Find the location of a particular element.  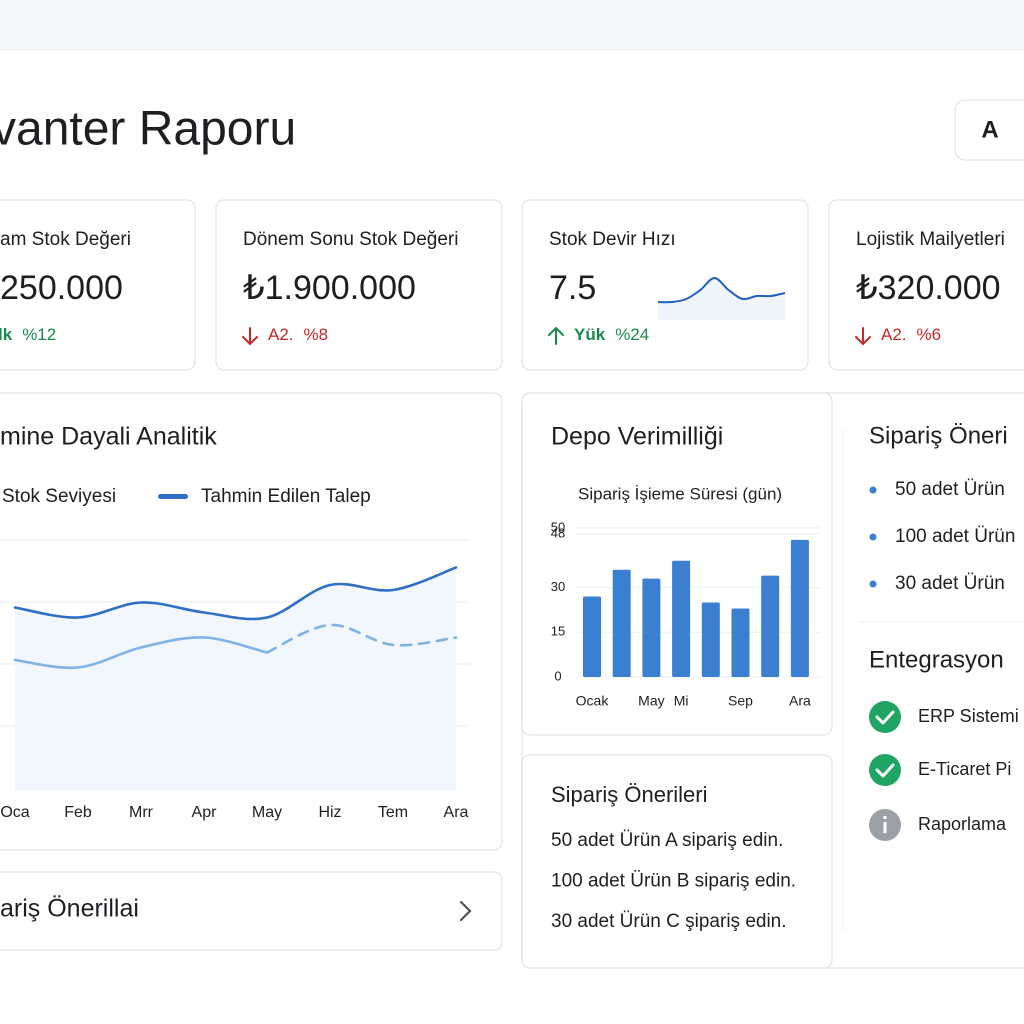

kpi-change-value: %6 is located at coordinates (929, 334).